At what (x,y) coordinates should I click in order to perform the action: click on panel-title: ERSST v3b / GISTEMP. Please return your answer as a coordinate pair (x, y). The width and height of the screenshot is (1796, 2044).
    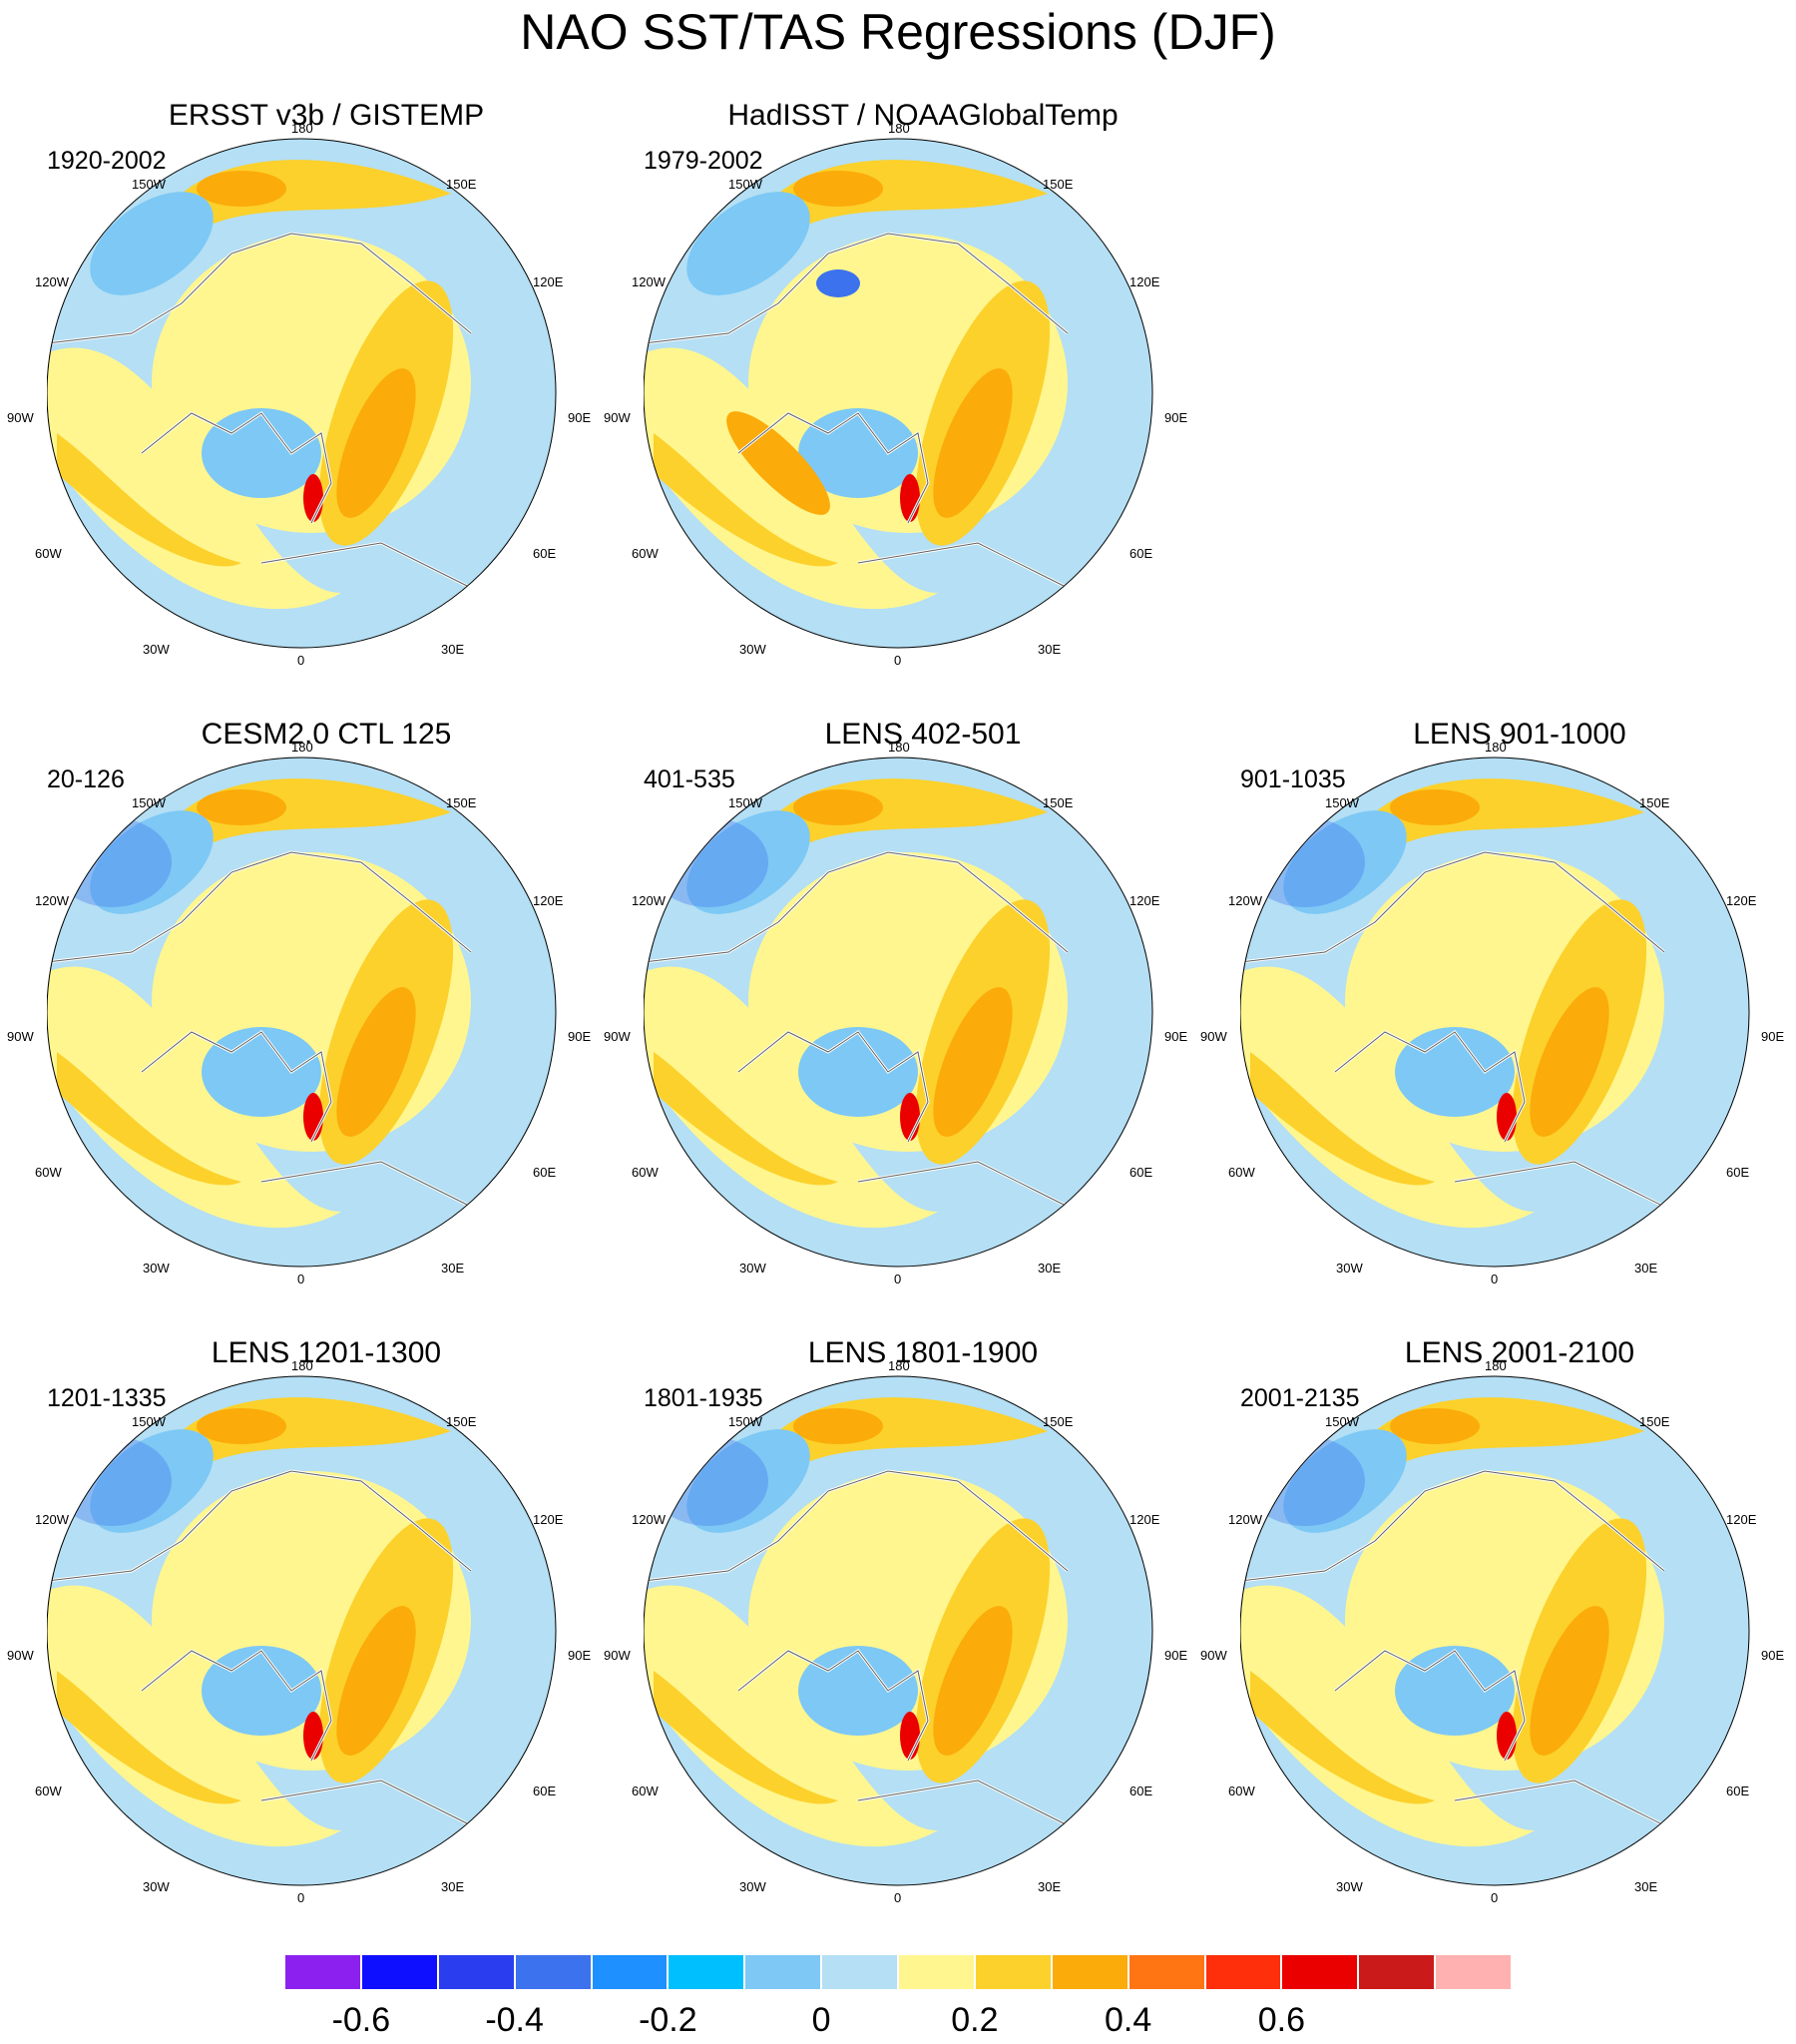
    Looking at the image, I should click on (326, 115).